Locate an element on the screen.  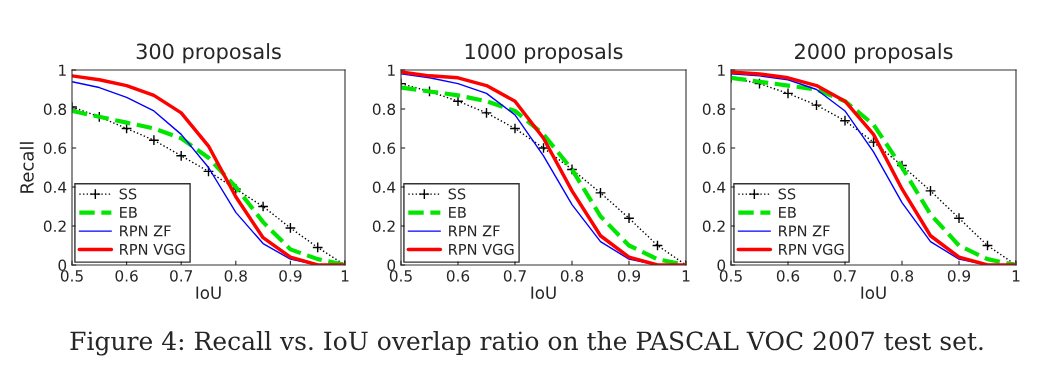
y-axis-title: Recall is located at coordinates (26, 167).